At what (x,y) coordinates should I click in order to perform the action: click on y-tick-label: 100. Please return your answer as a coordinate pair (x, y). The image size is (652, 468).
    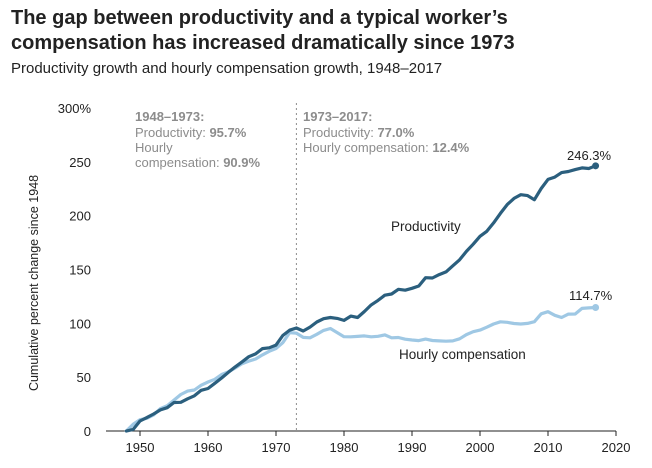
    Looking at the image, I should click on (80, 323).